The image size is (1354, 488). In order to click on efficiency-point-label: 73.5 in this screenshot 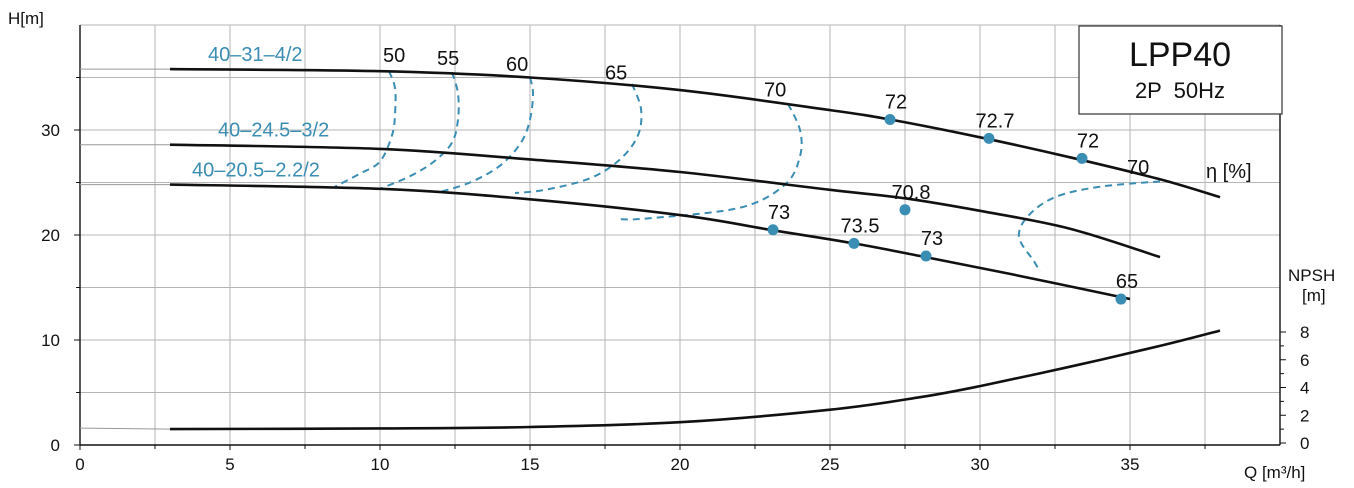, I will do `click(860, 226)`.